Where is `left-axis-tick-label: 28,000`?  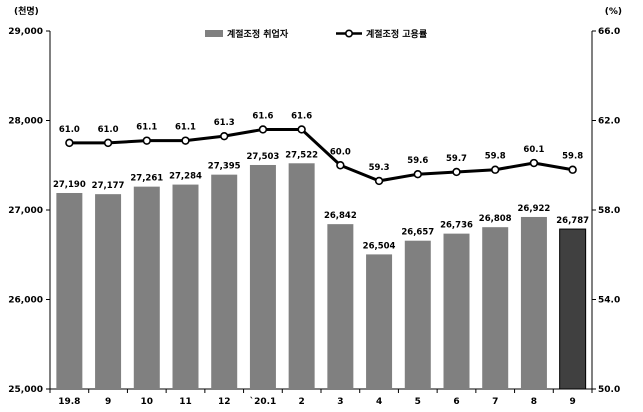
left-axis-tick-label: 28,000 is located at coordinates (25, 122).